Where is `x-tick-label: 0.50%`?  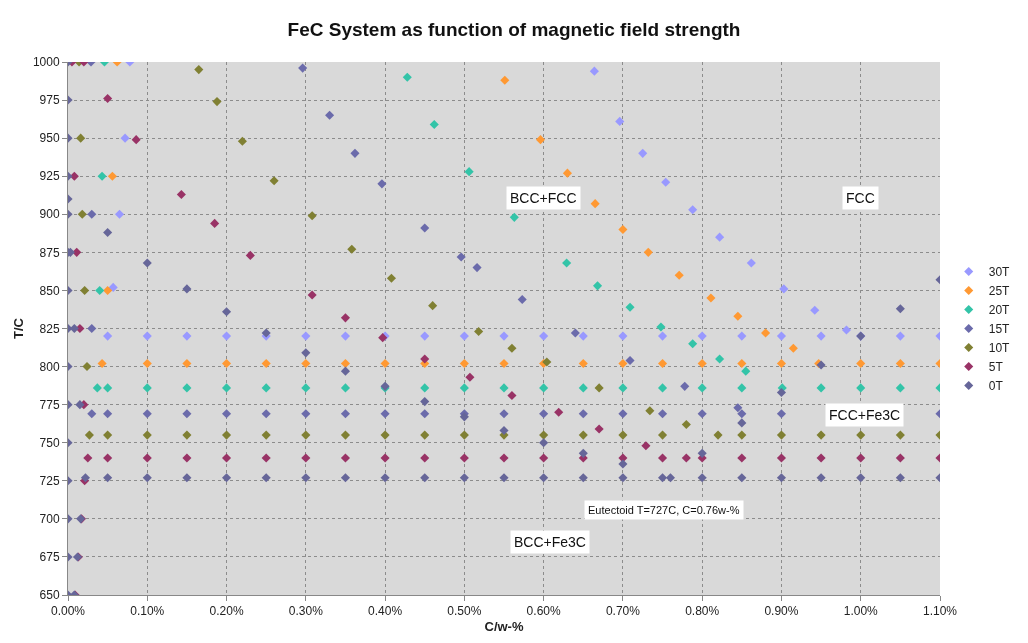 x-tick-label: 0.50% is located at coordinates (464, 611).